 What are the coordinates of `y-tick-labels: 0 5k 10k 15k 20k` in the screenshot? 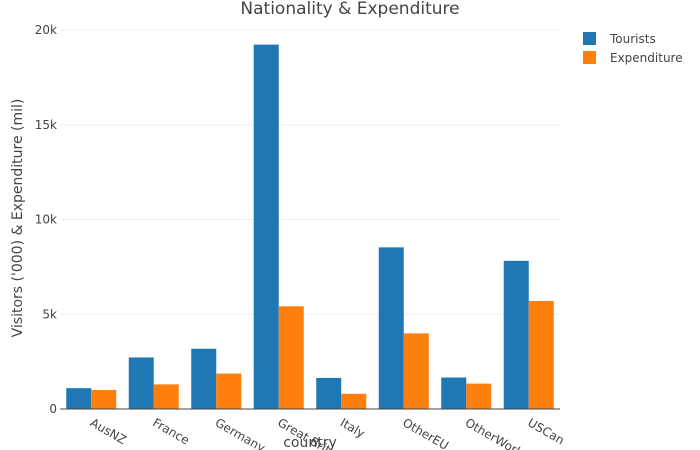 It's located at (46, 219).